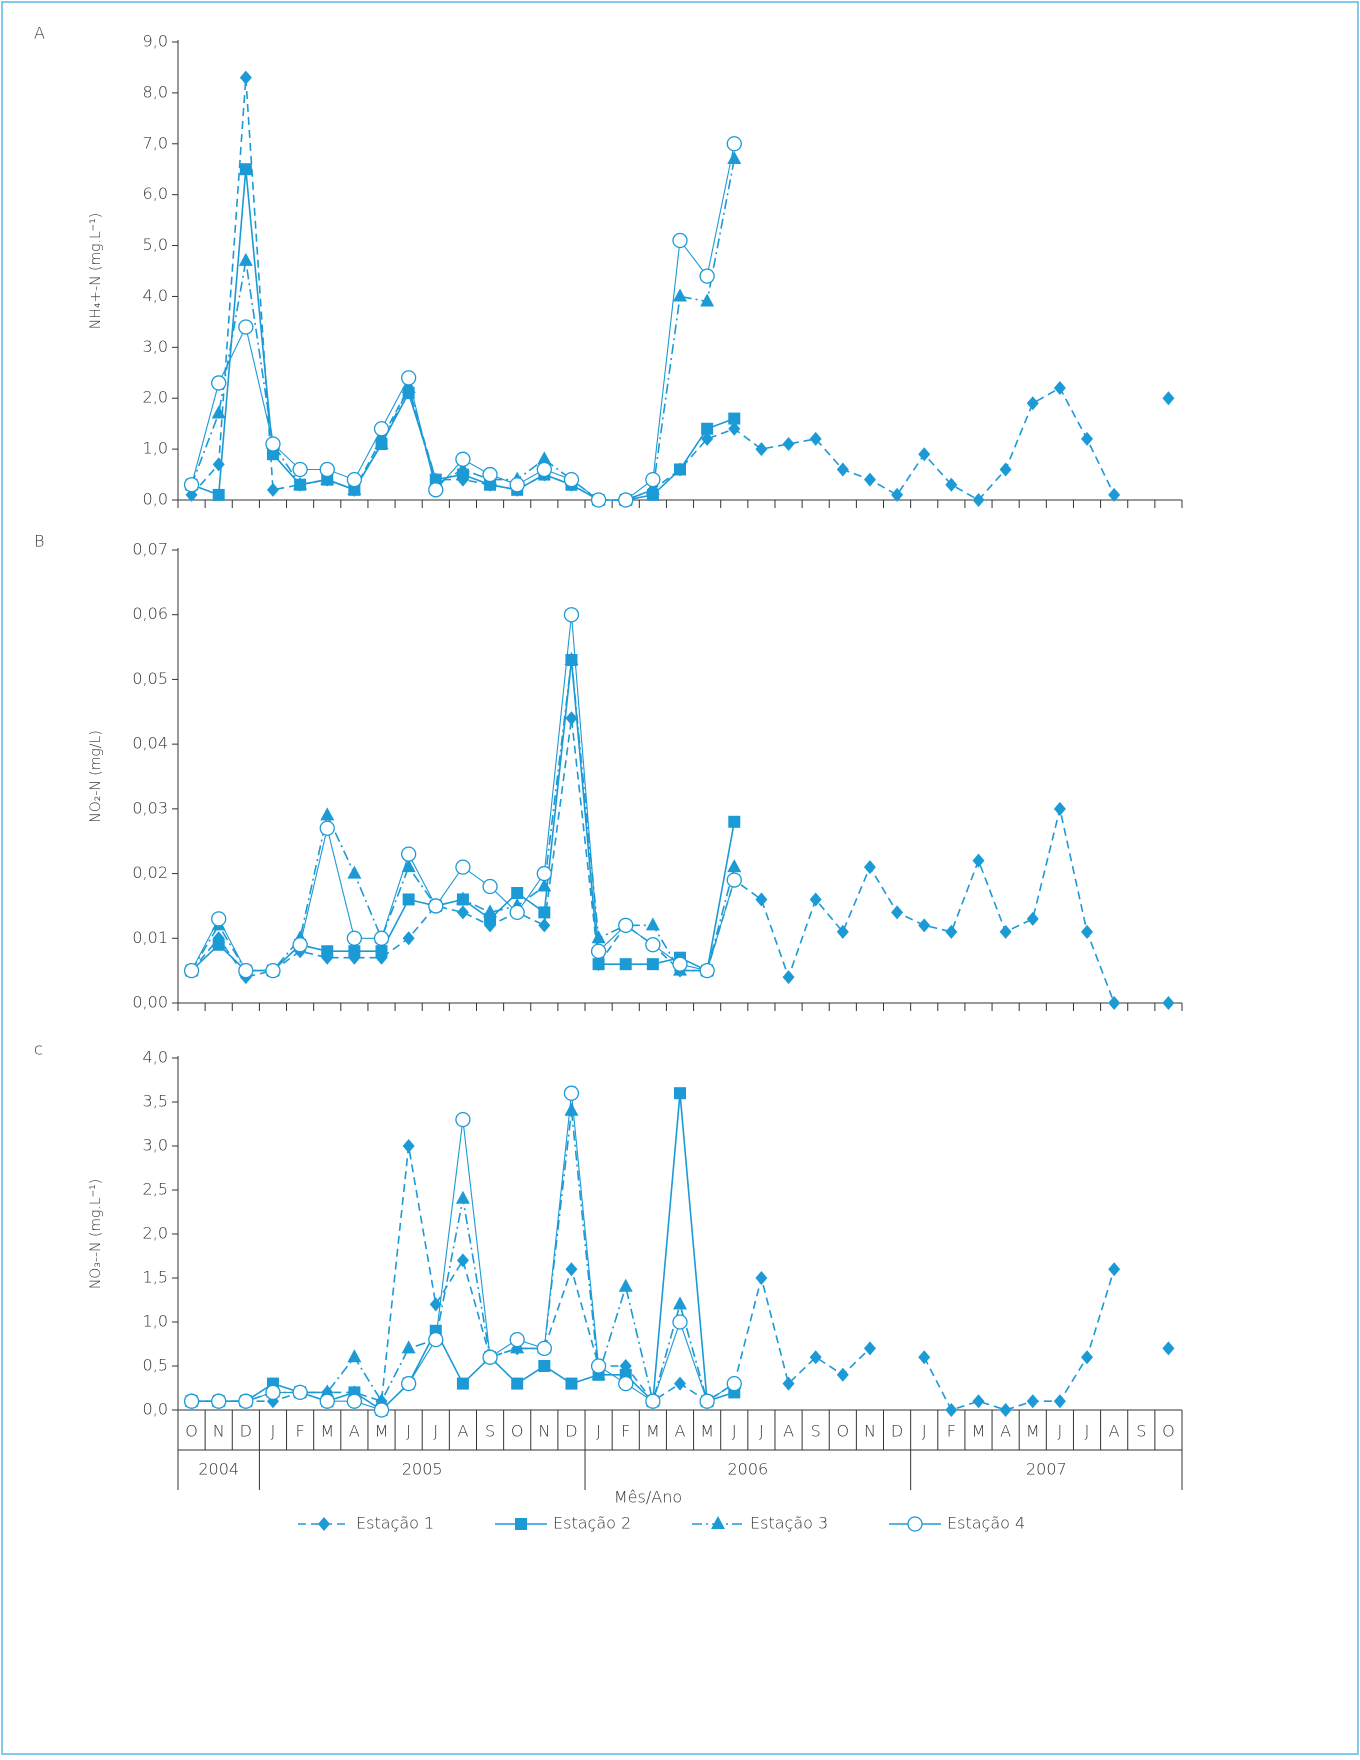 The image size is (1360, 1760). What do you see at coordinates (155, 397) in the screenshot?
I see `y-tick-label: 2,0` at bounding box center [155, 397].